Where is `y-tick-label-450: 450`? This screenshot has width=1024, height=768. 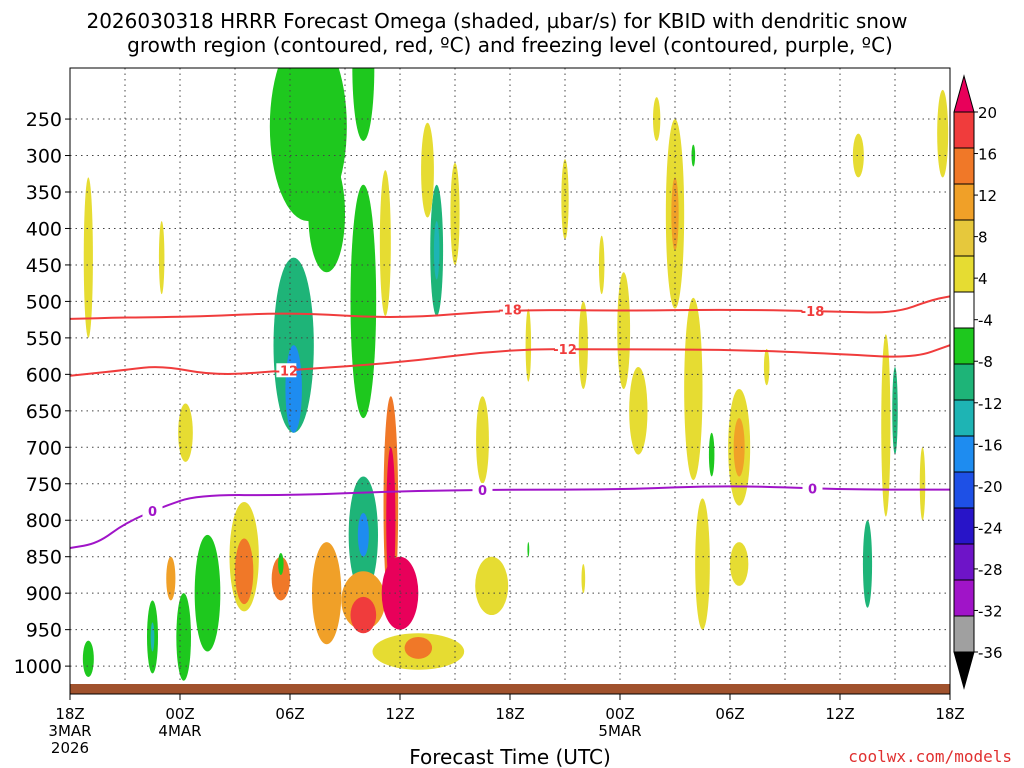 y-tick-label-450: 450 is located at coordinates (44, 266).